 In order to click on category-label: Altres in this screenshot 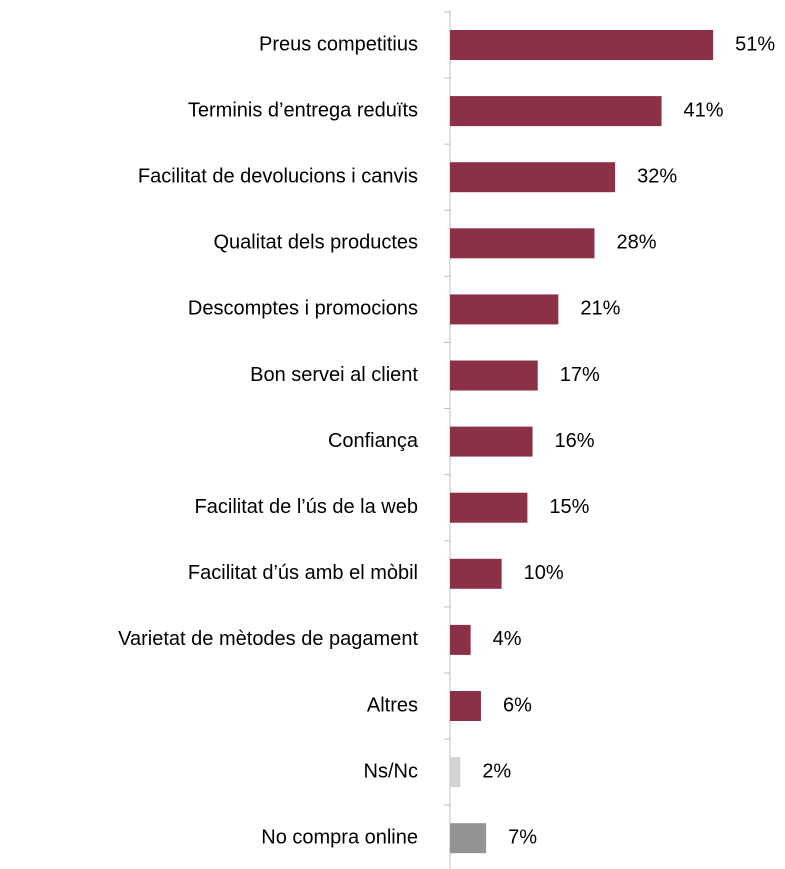, I will do `click(392, 705)`.